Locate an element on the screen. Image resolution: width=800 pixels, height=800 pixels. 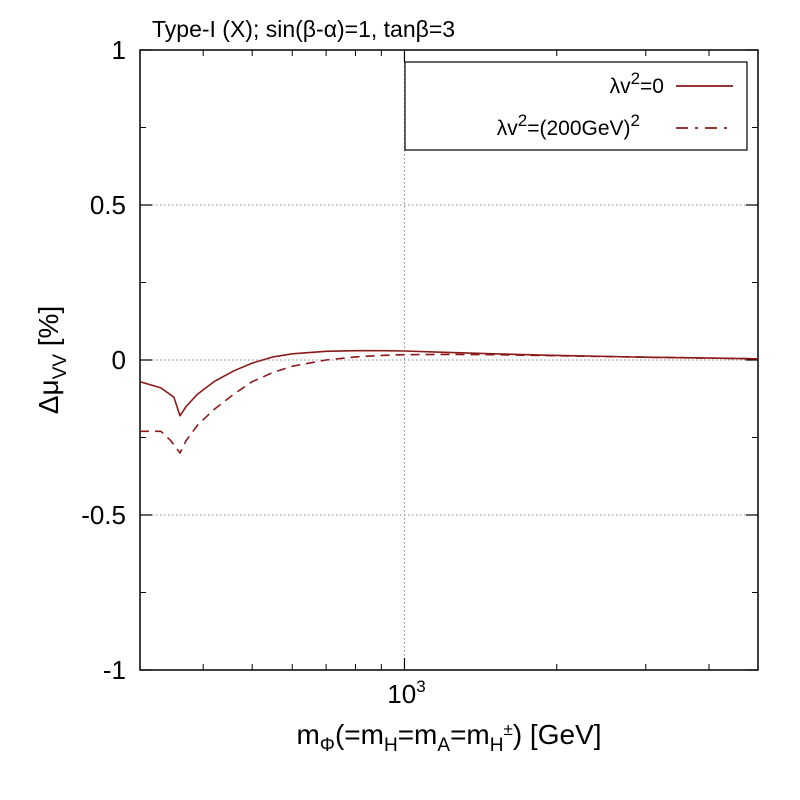
series-line-dashed is located at coordinates (449, 403).